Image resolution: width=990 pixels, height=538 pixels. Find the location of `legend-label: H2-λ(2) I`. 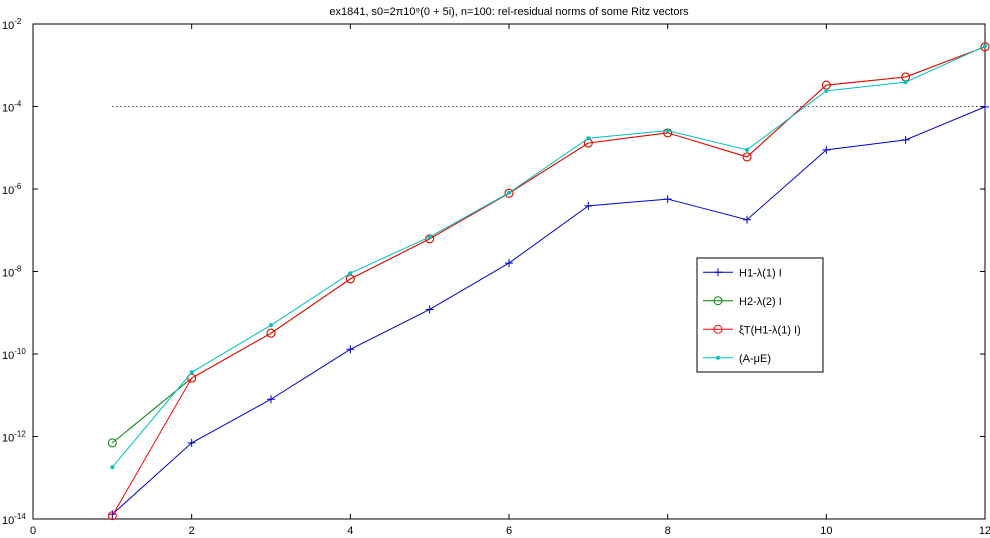

legend-label: H2-λ(2) I is located at coordinates (760, 302).